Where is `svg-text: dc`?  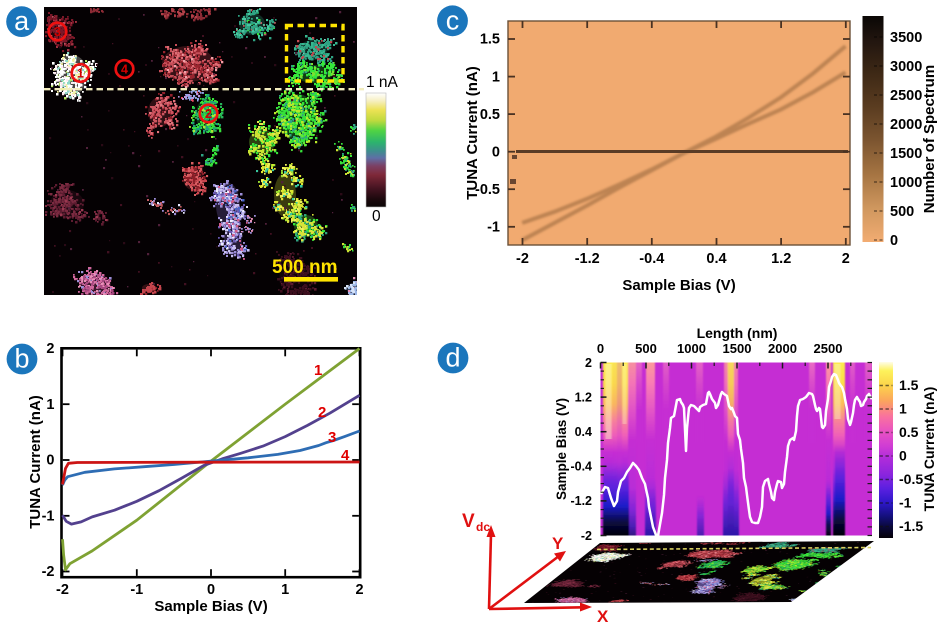 svg-text: dc is located at coordinates (483, 527).